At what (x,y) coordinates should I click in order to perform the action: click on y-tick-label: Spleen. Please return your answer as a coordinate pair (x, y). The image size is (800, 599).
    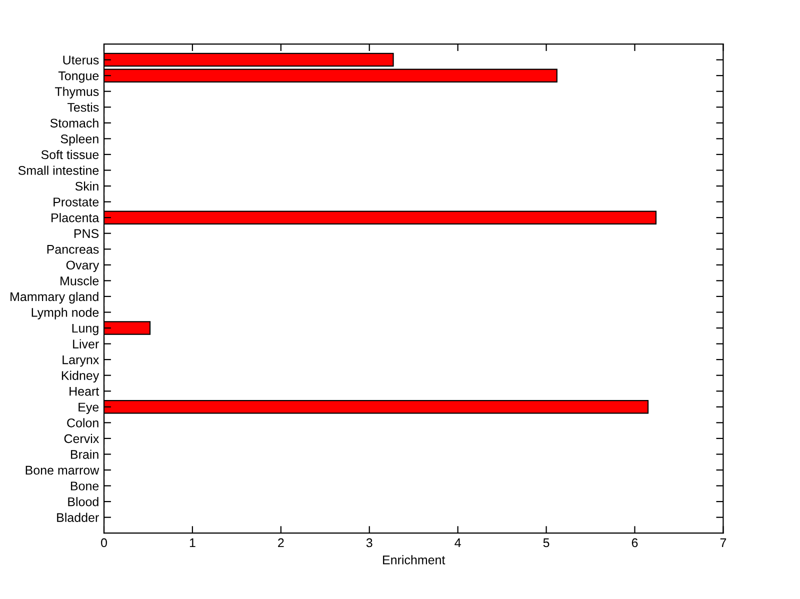
    Looking at the image, I should click on (79, 140).